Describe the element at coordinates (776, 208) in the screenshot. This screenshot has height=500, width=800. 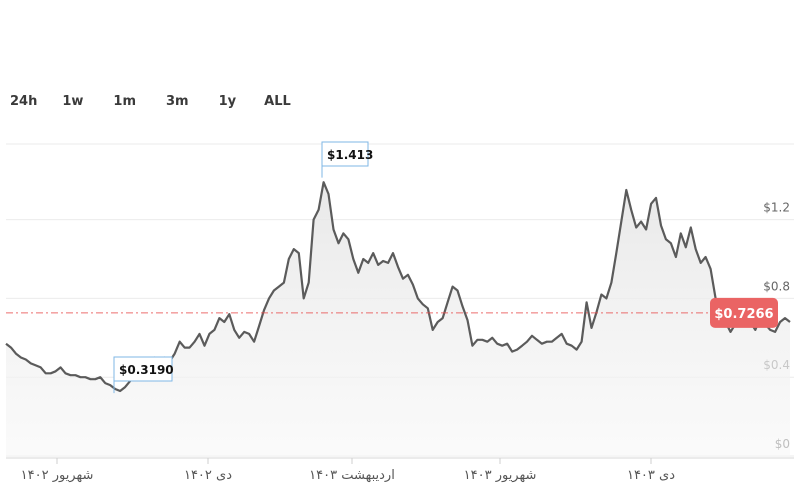
I see `y-tick-label: $1.2` at that location.